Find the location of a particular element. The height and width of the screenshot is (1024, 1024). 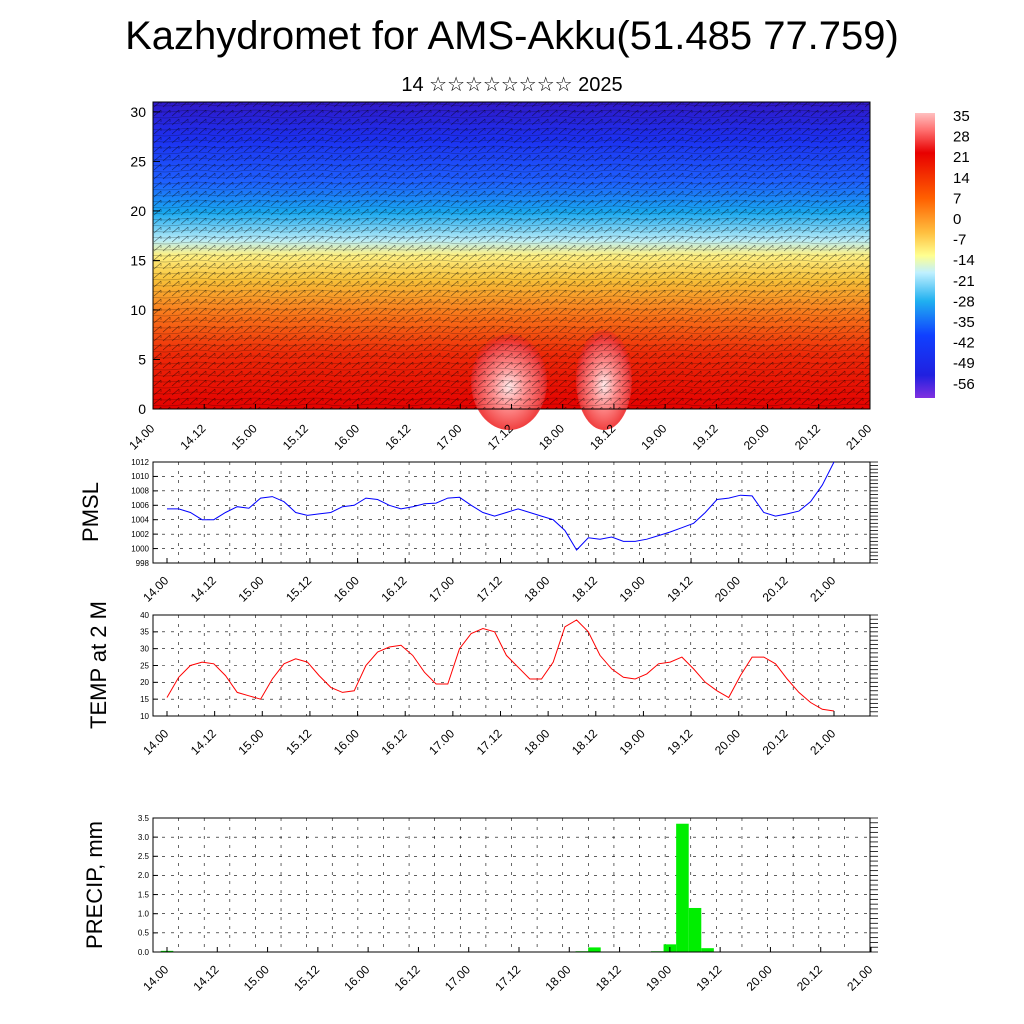

heat-xtick-label: 19.00 is located at coordinates (653, 436).